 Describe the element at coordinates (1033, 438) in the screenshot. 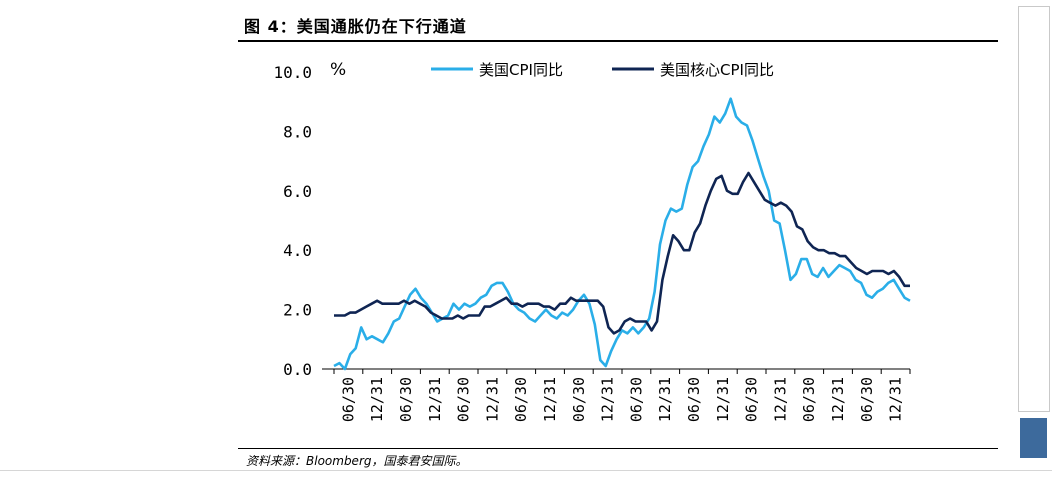

I see `side-accent-block` at that location.